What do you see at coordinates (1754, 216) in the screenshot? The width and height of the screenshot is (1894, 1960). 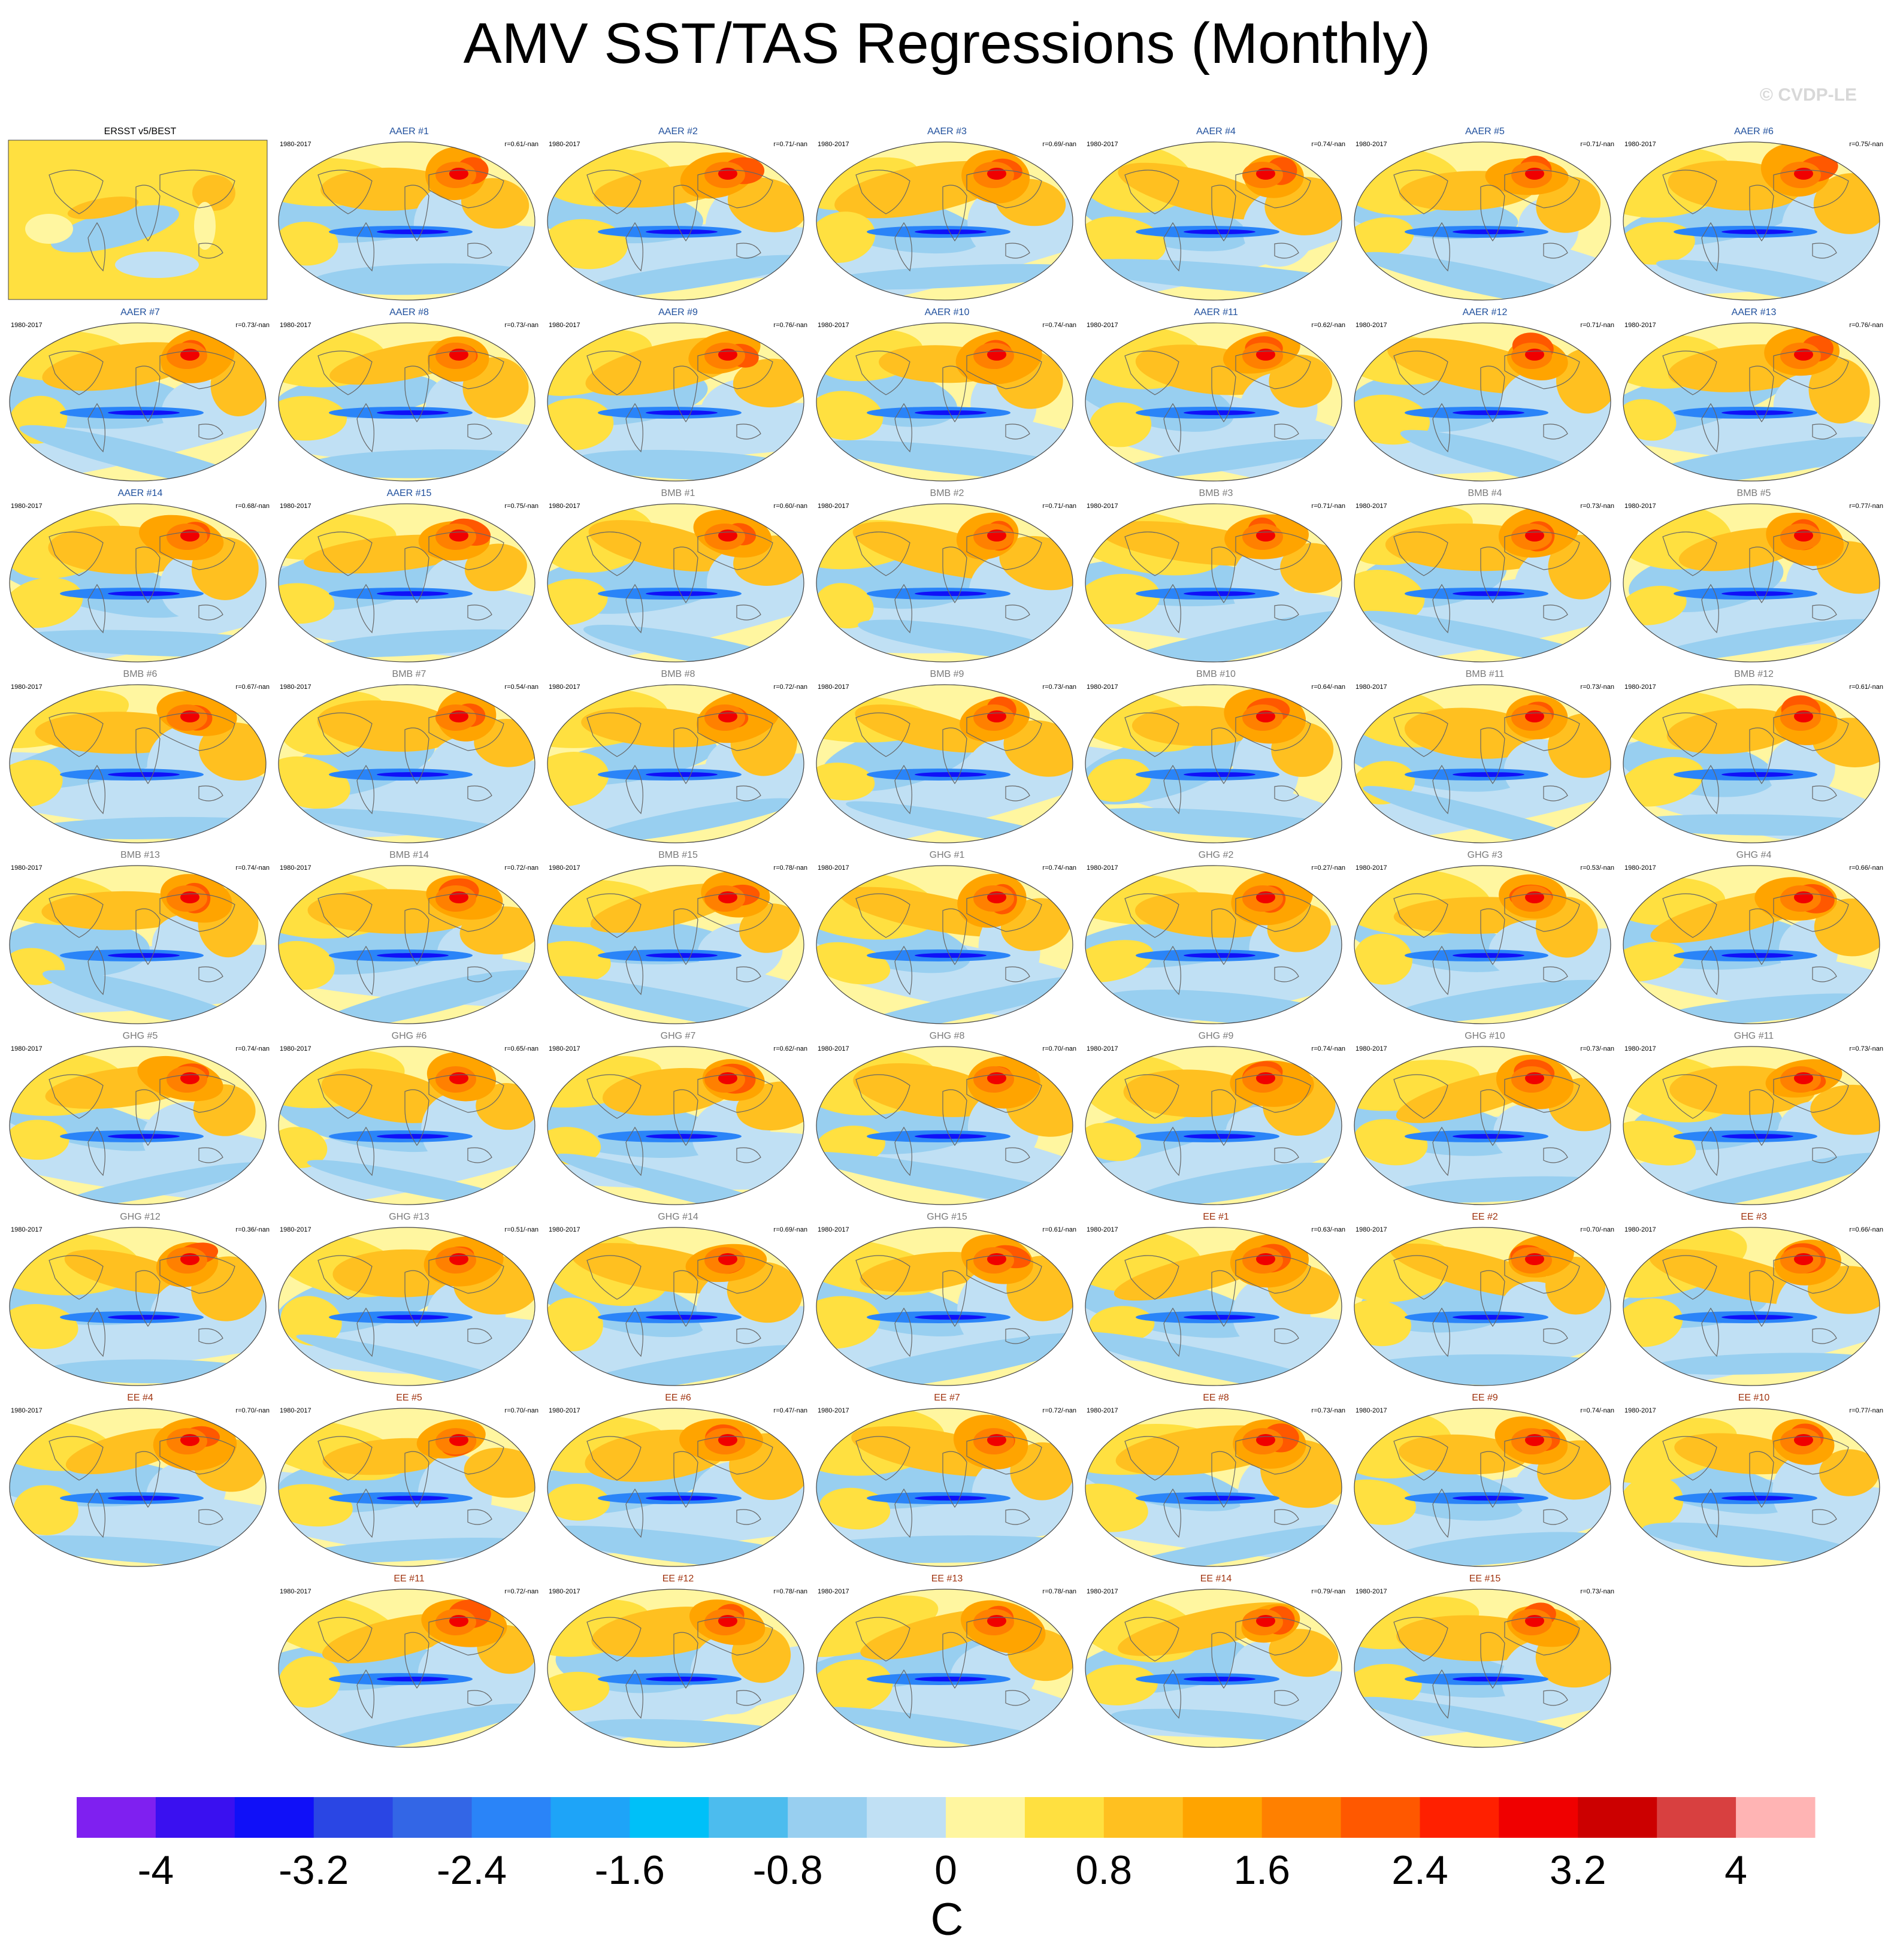 I see `map-panel: AAER #6 1980-2017 r=0.75/-nan` at bounding box center [1754, 216].